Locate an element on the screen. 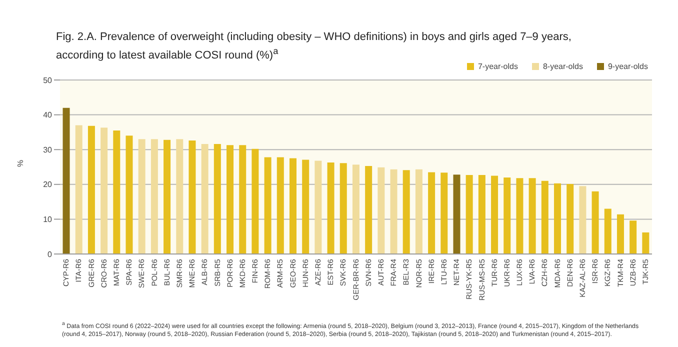 This screenshot has width=678, height=347. chart-title: Fig. 2.A. Prevalence of overweight (including obesity – WHO definitions) in boys and girls aged 7–9 years, according to latest available COSI round (%)$^{a}$ is located at coordinates (313, 46).